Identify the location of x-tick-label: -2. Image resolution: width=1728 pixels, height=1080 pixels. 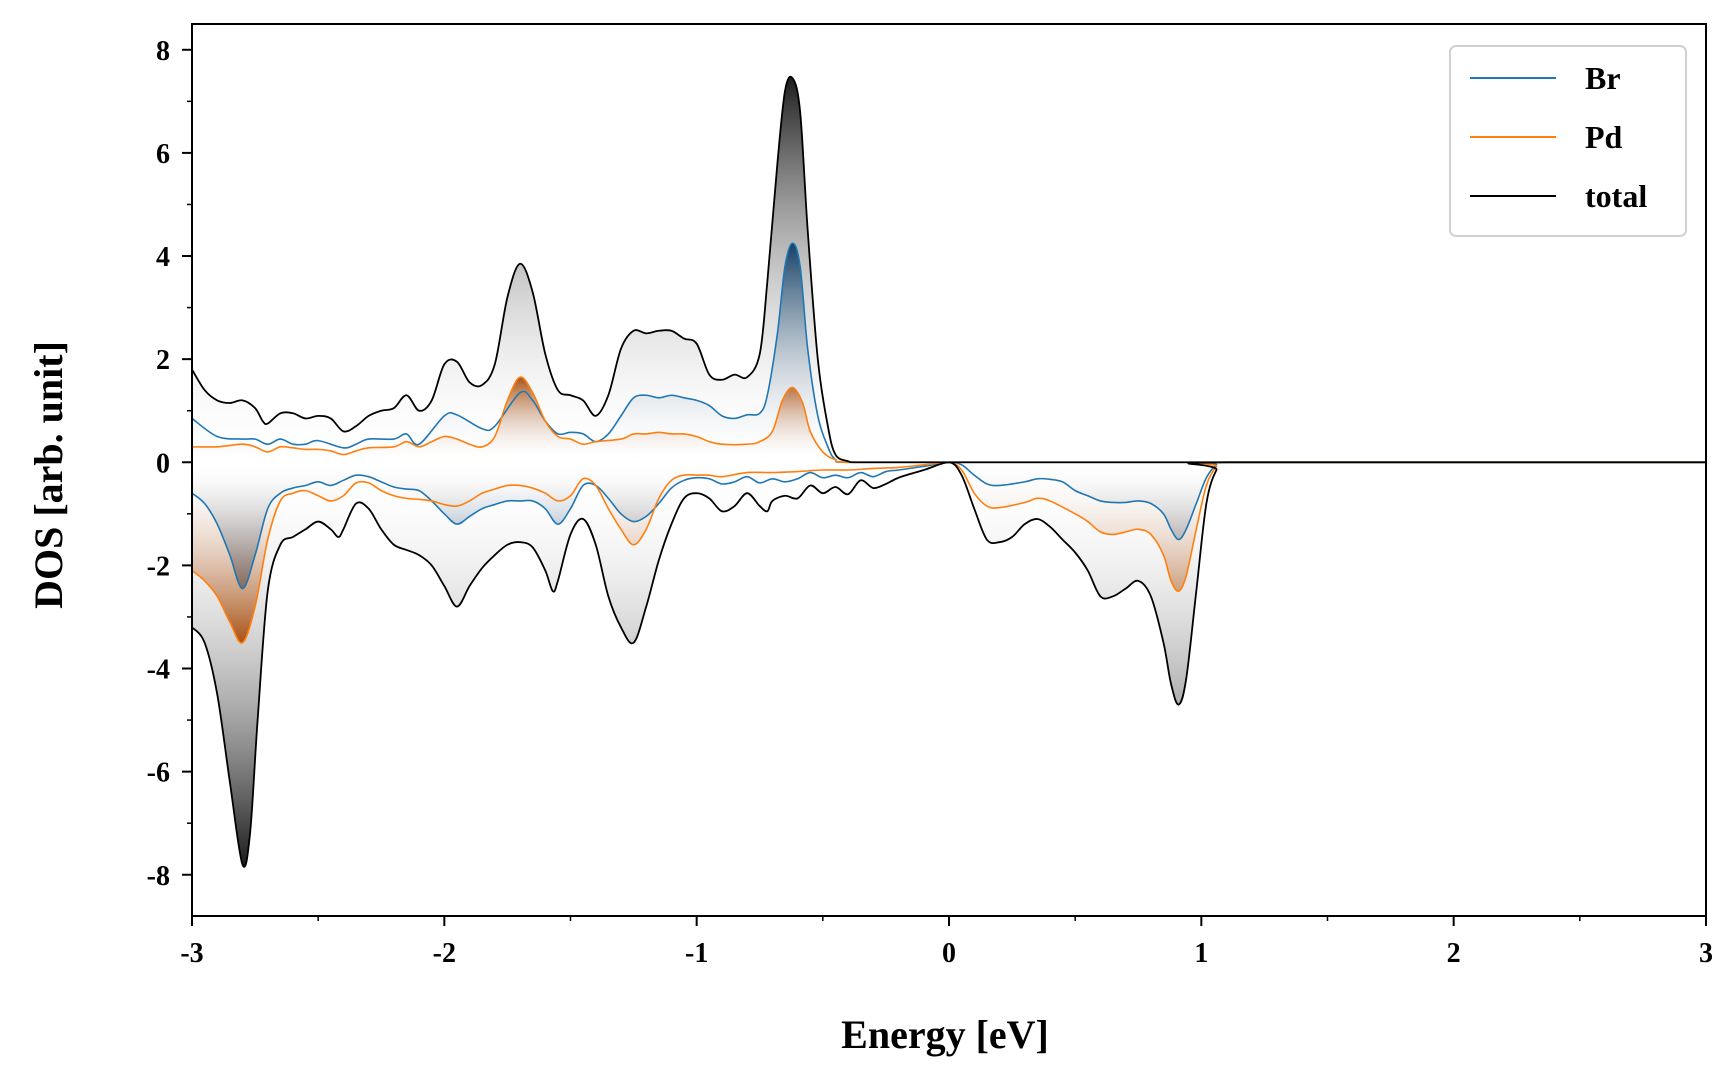
(444, 953).